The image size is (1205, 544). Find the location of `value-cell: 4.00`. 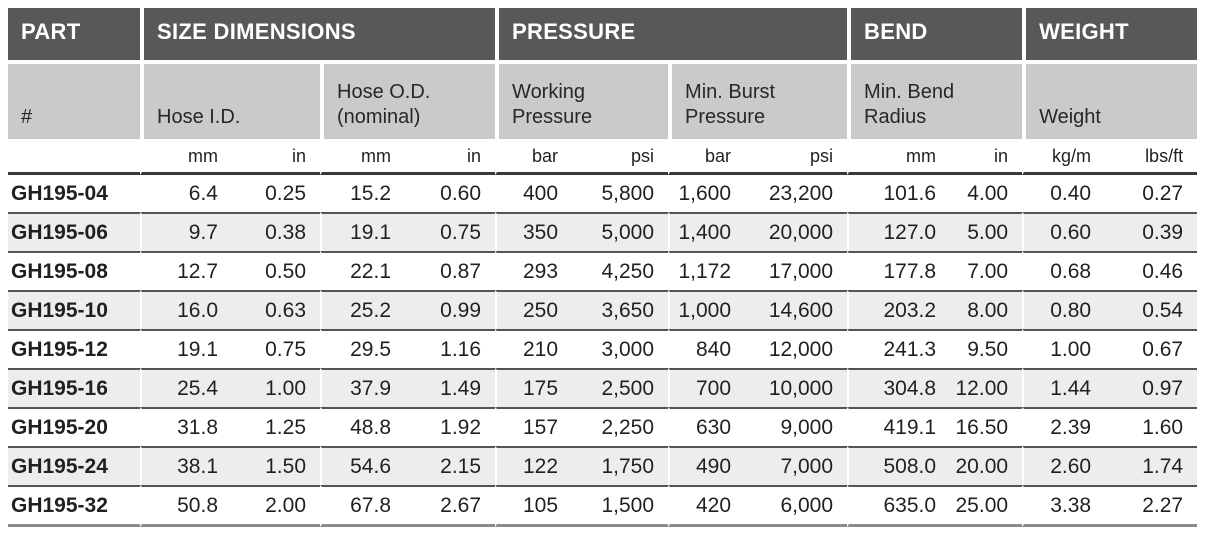

value-cell: 4.00 is located at coordinates (986, 193).